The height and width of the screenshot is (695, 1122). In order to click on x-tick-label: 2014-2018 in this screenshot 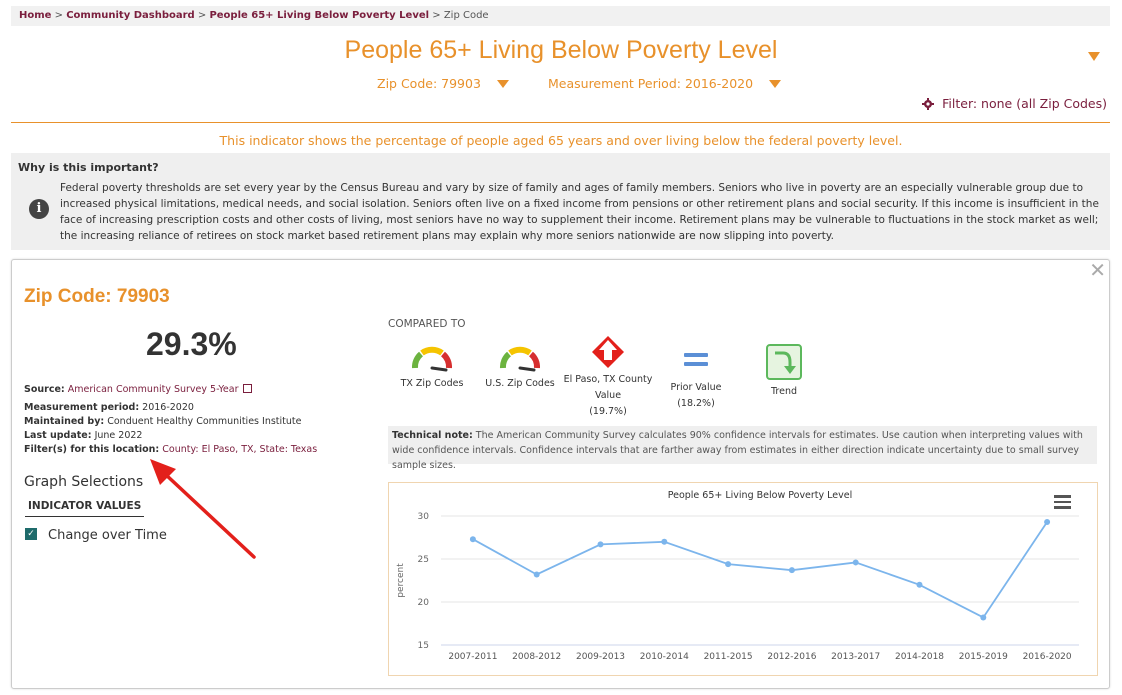, I will do `click(919, 657)`.